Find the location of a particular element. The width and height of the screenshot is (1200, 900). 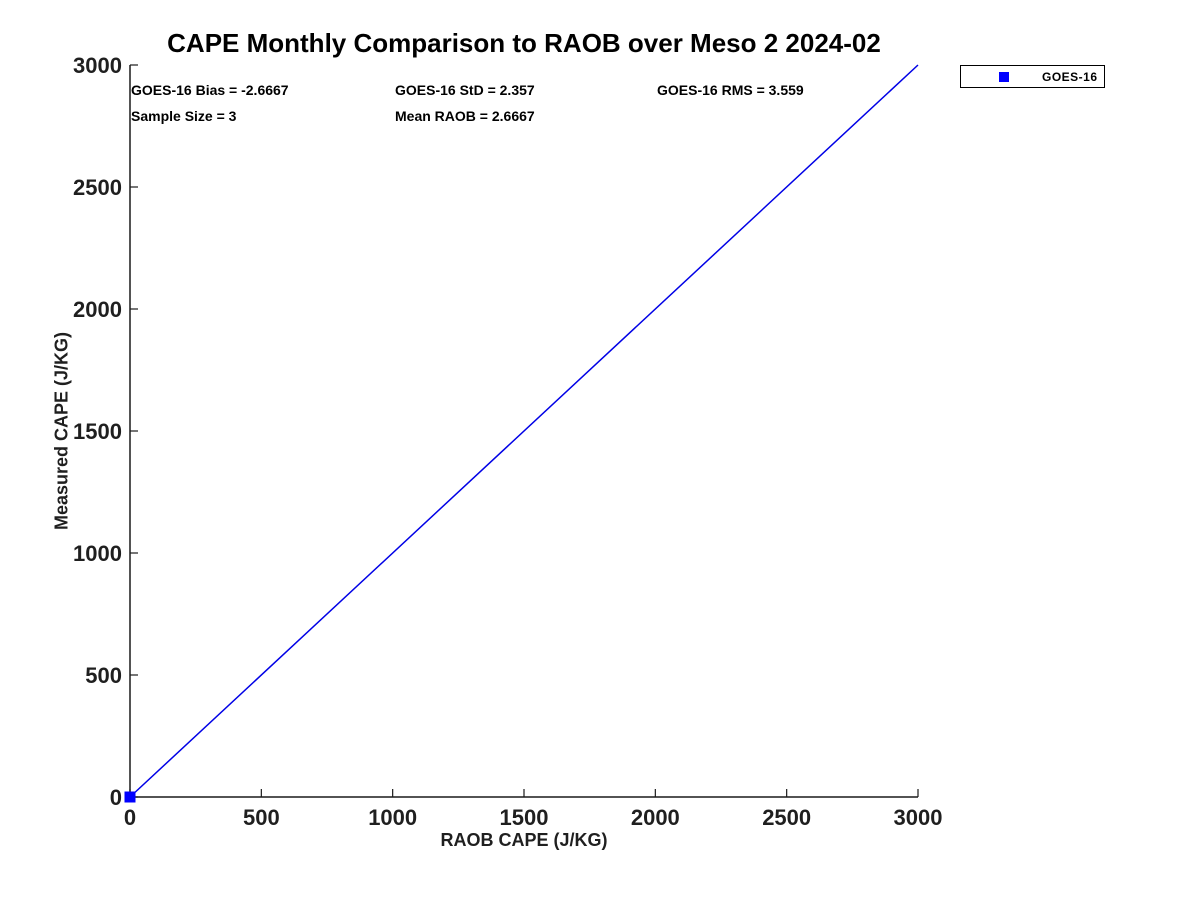

legend-marker-square-icon is located at coordinates (1004, 76).